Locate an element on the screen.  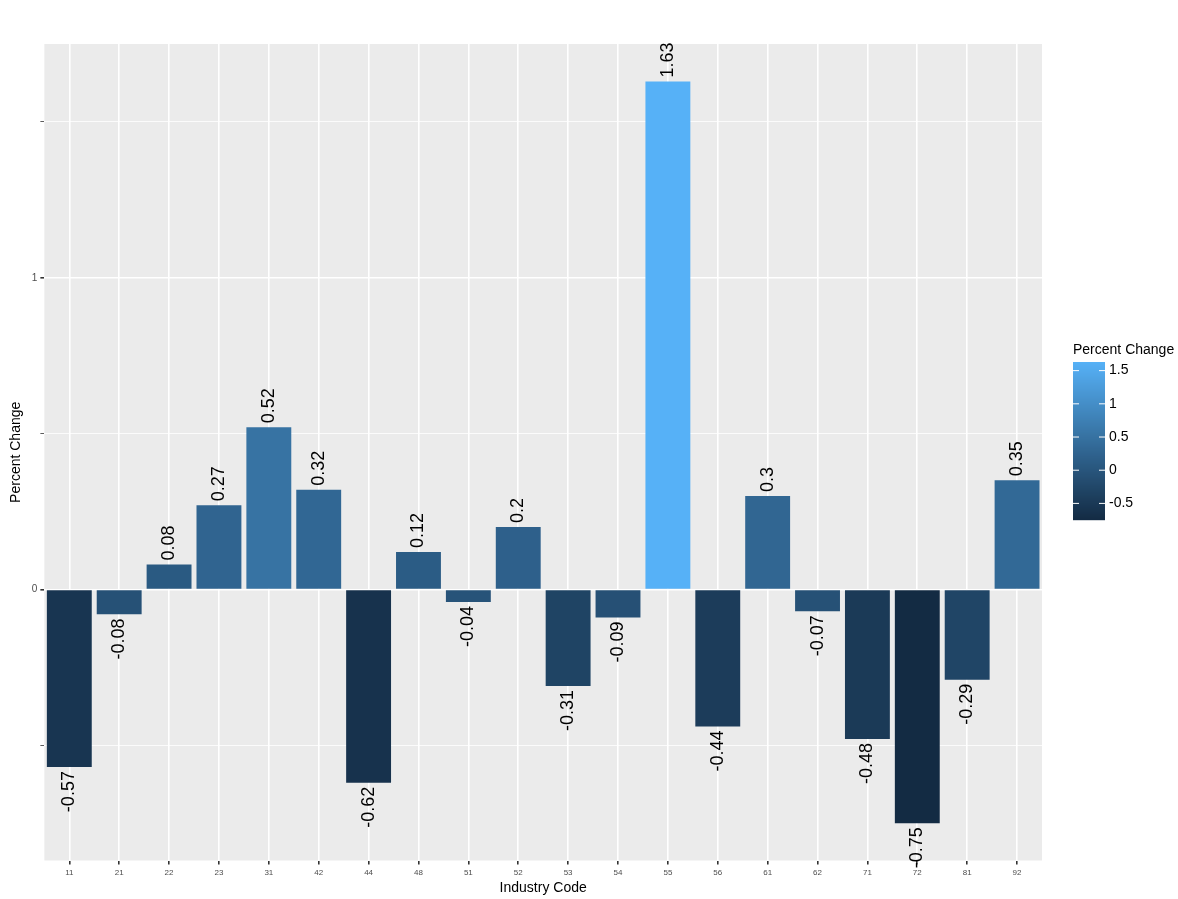
data-label: 0.12 is located at coordinates (417, 530).